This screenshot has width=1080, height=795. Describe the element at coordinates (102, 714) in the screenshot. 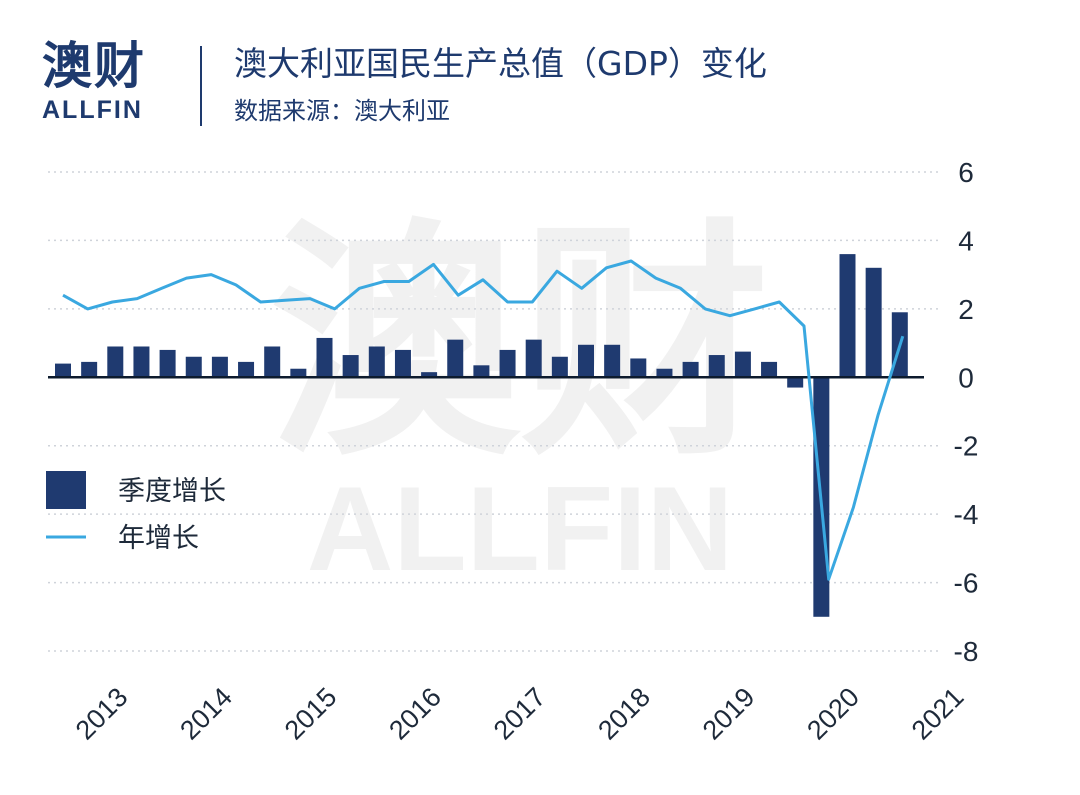

I see `x-tick-label: 2013` at that location.